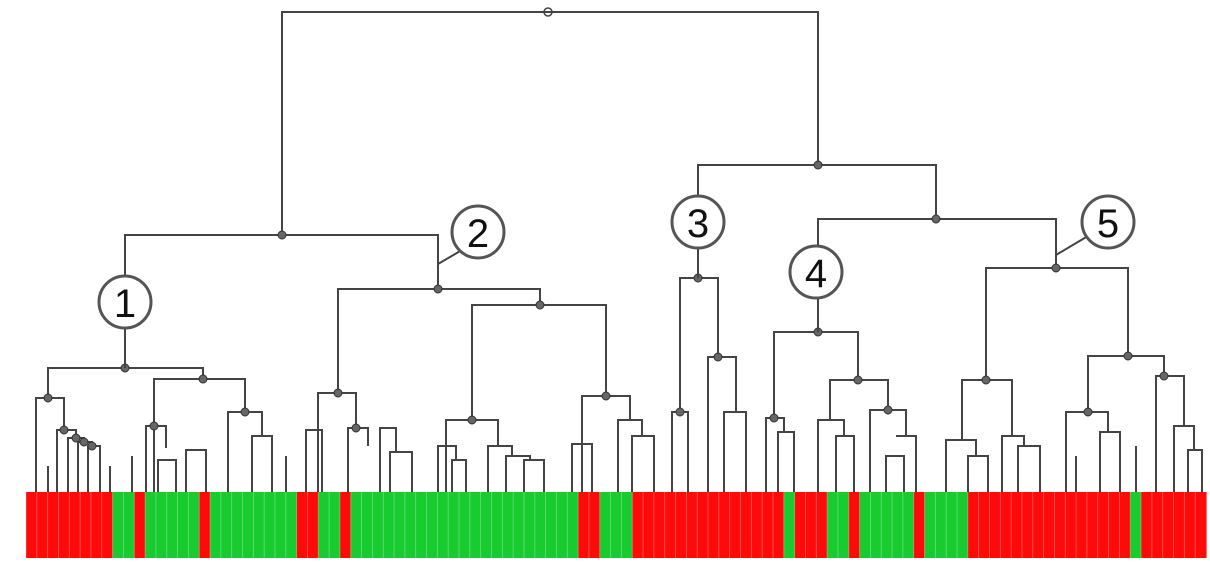 Image resolution: width=1210 pixels, height=572 pixels. I want to click on c4-node-c, so click(858, 380).